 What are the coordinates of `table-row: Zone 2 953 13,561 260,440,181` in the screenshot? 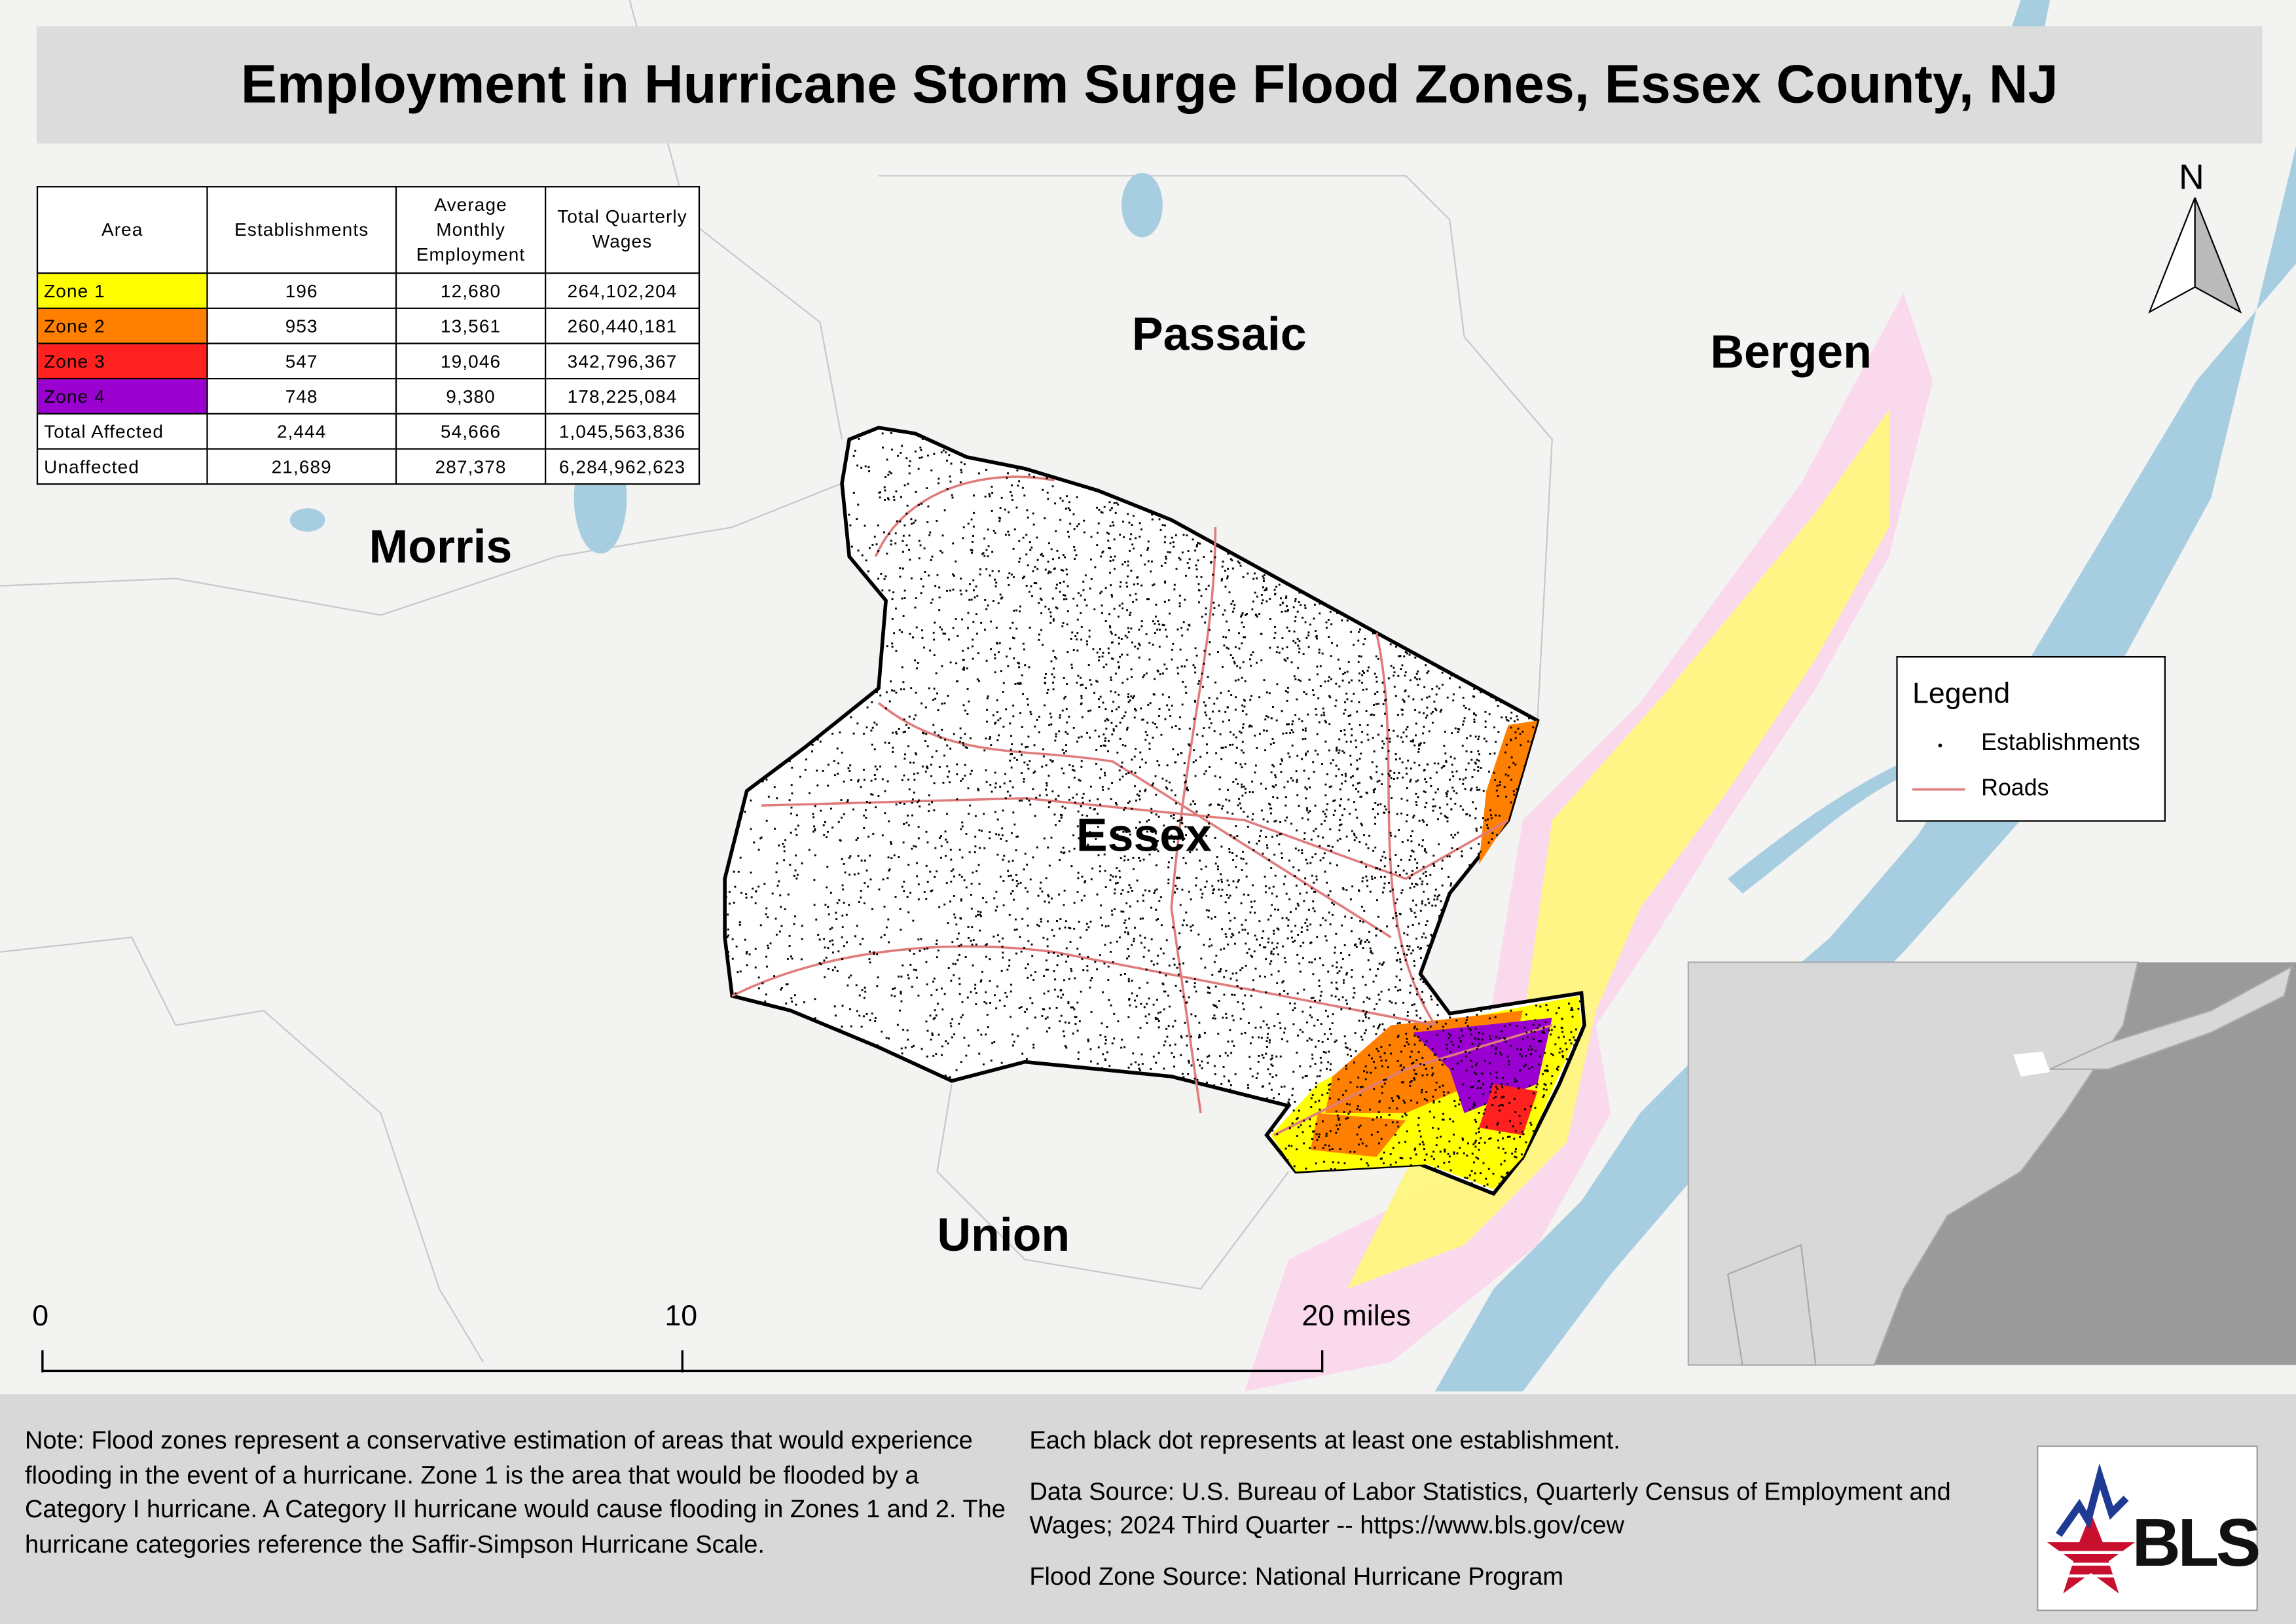 It's located at (368, 325).